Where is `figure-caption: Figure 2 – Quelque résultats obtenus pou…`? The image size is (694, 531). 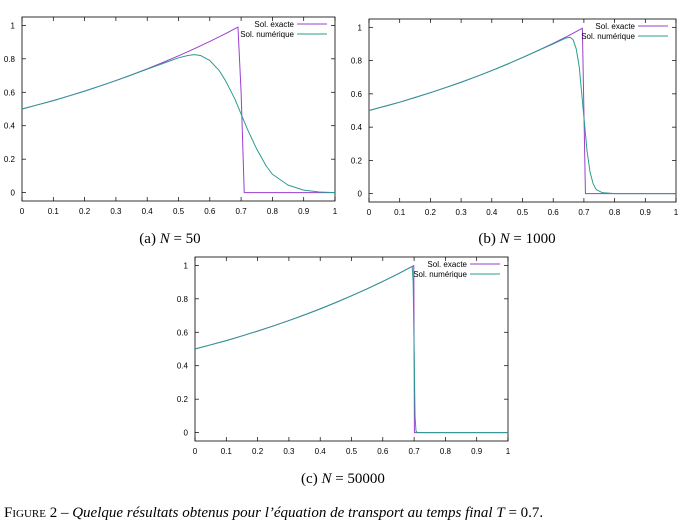
figure-caption: Figure 2 – Quelque résultats obtenus pou… is located at coordinates (347, 513).